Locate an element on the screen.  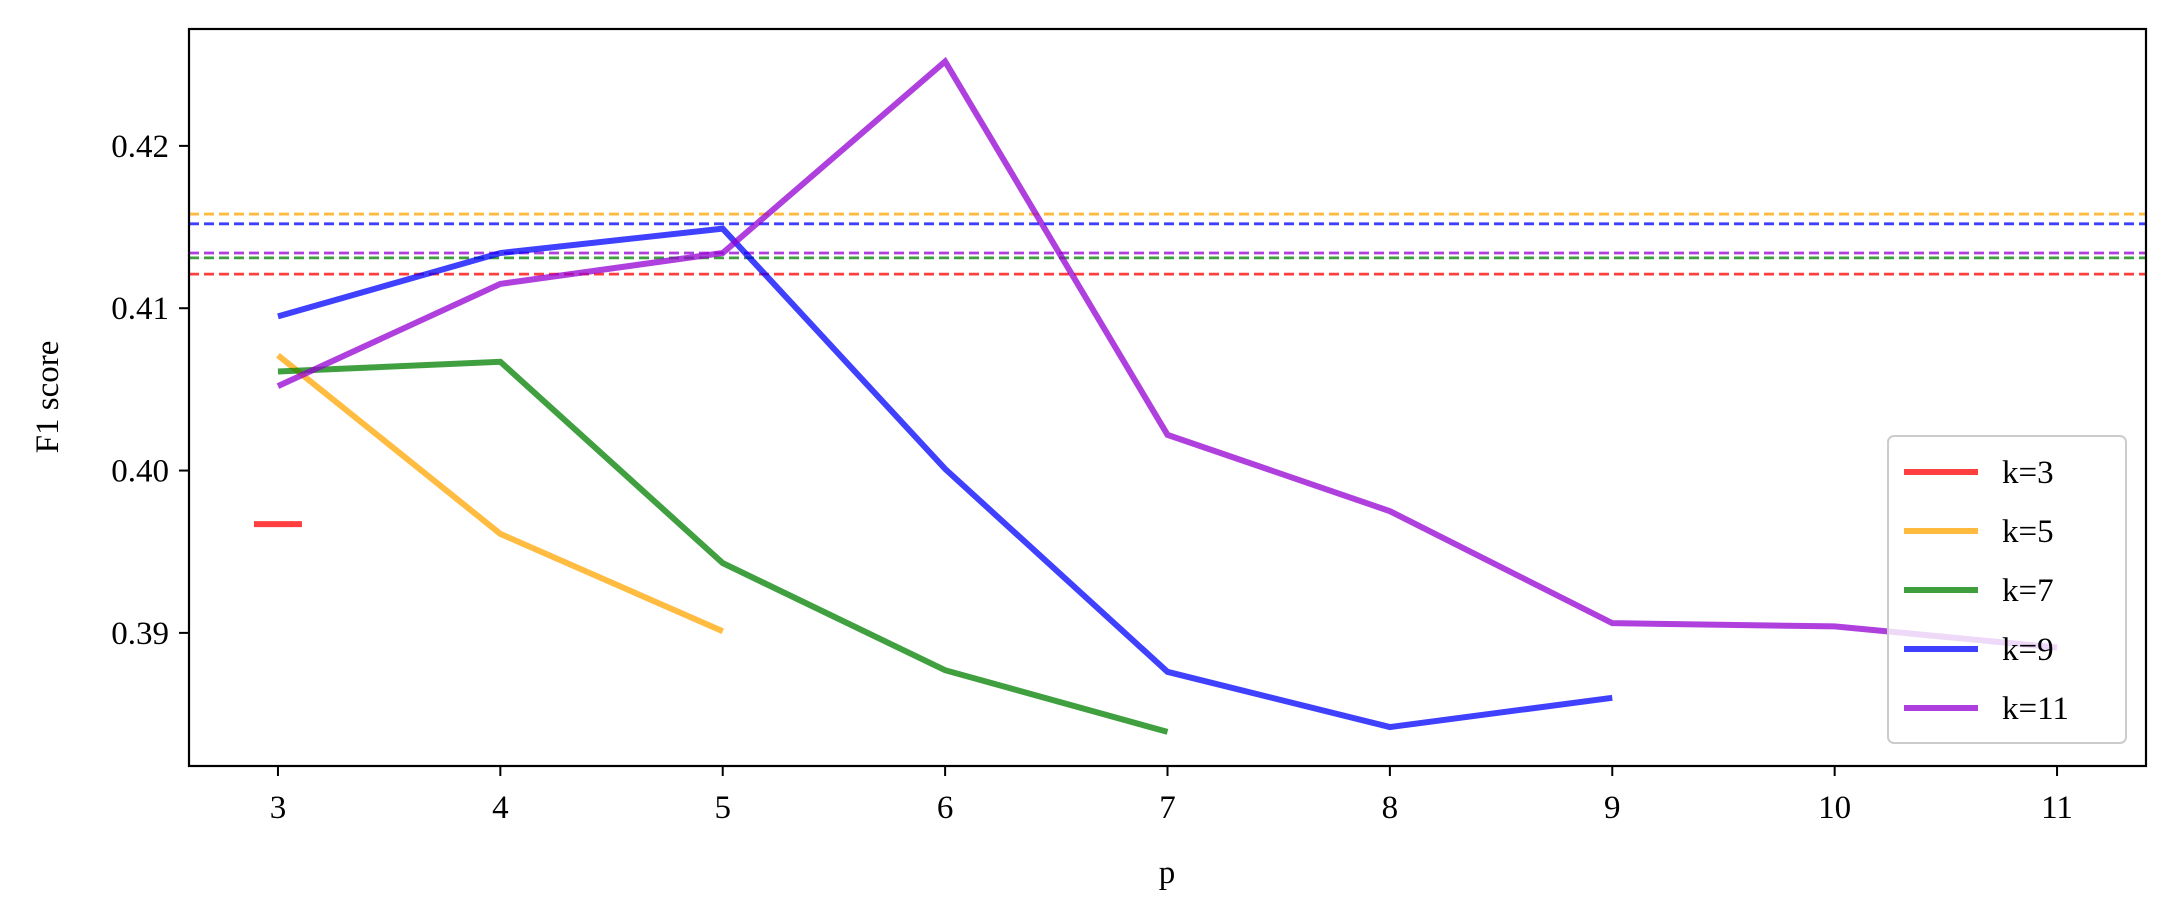
x-tick-label: 6 is located at coordinates (945, 808).